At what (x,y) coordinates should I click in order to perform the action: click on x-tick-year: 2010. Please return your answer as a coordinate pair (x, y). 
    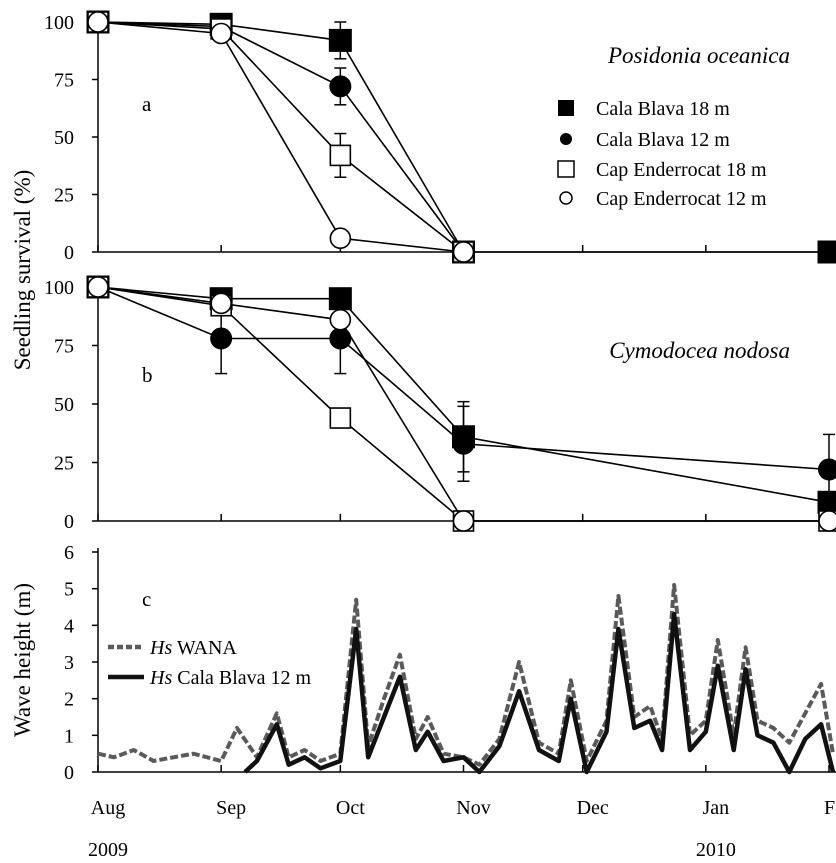
    Looking at the image, I should click on (716, 850).